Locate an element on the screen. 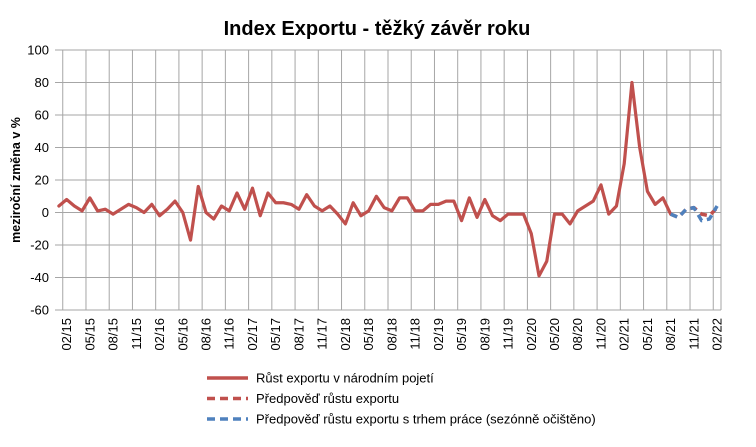  y-tick-label: -40 is located at coordinates (39, 277).